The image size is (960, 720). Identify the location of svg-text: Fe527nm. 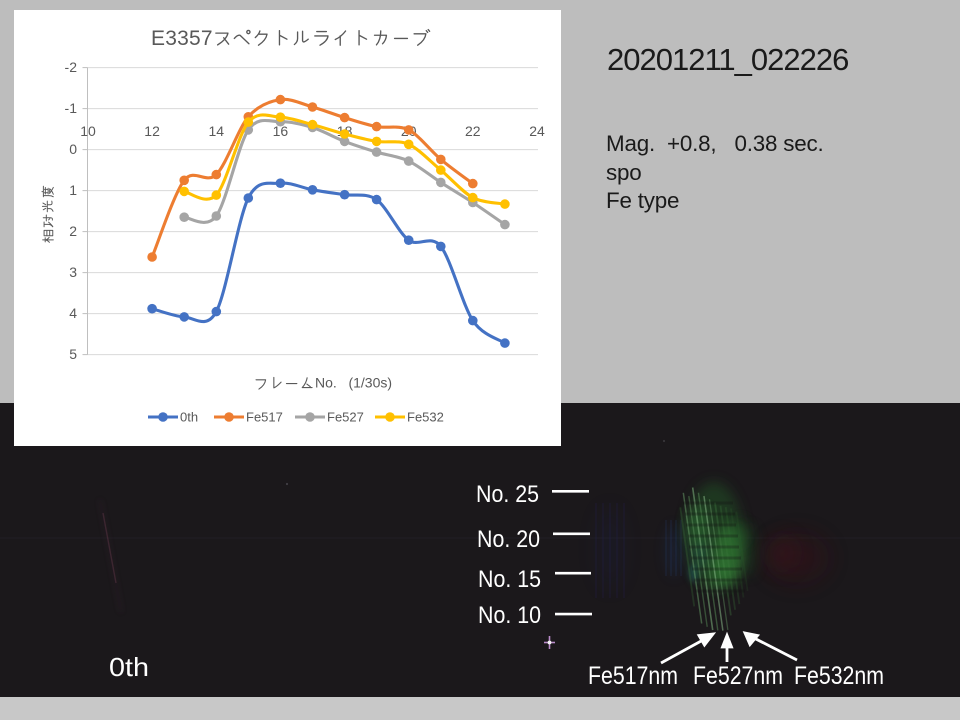
(738, 676).